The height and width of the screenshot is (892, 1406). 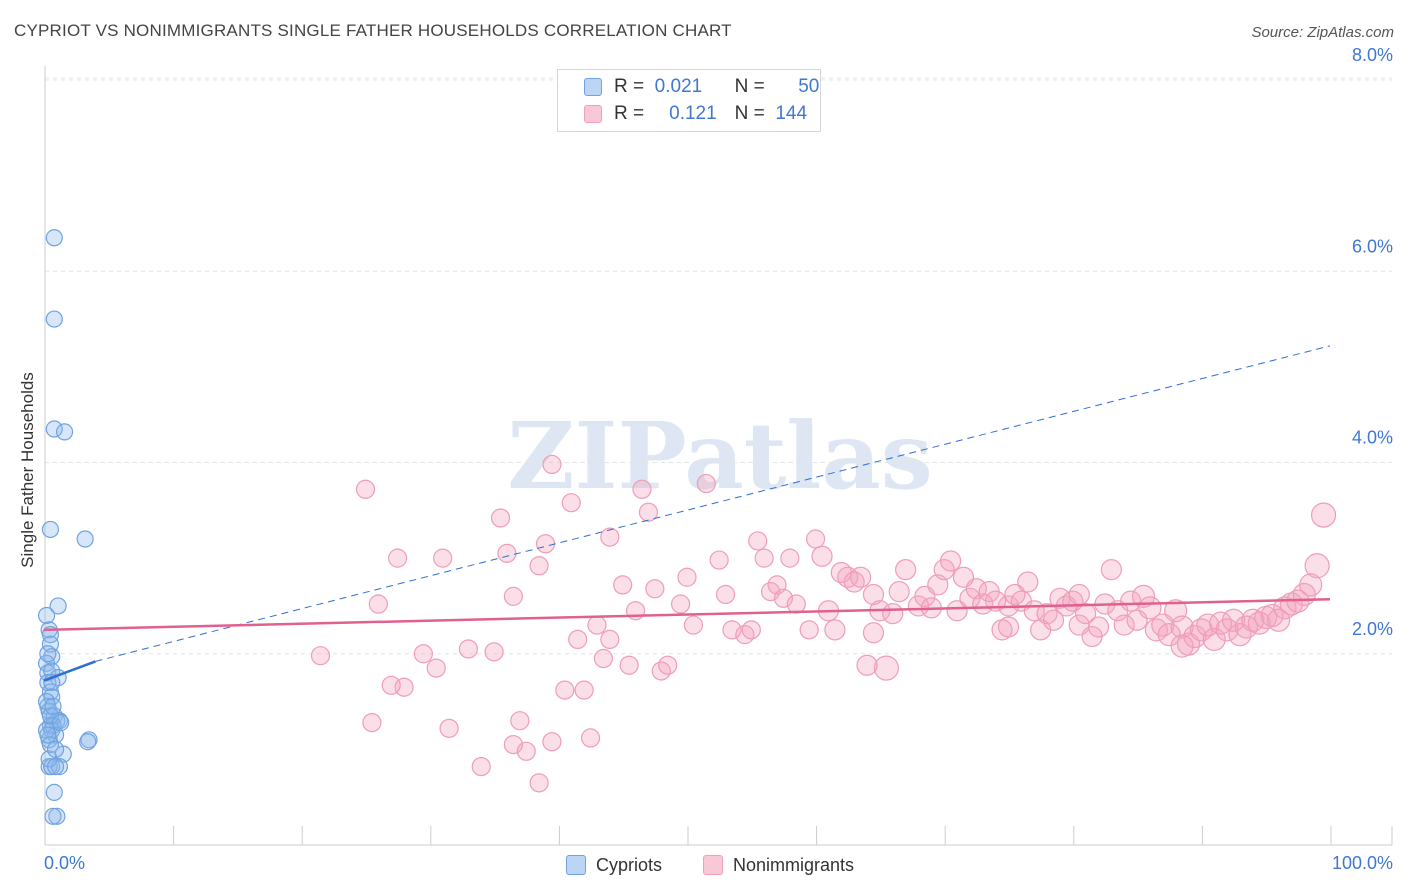 I want to click on nonimmigrants-legend-label: Nonimmigrants, so click(x=794, y=864).